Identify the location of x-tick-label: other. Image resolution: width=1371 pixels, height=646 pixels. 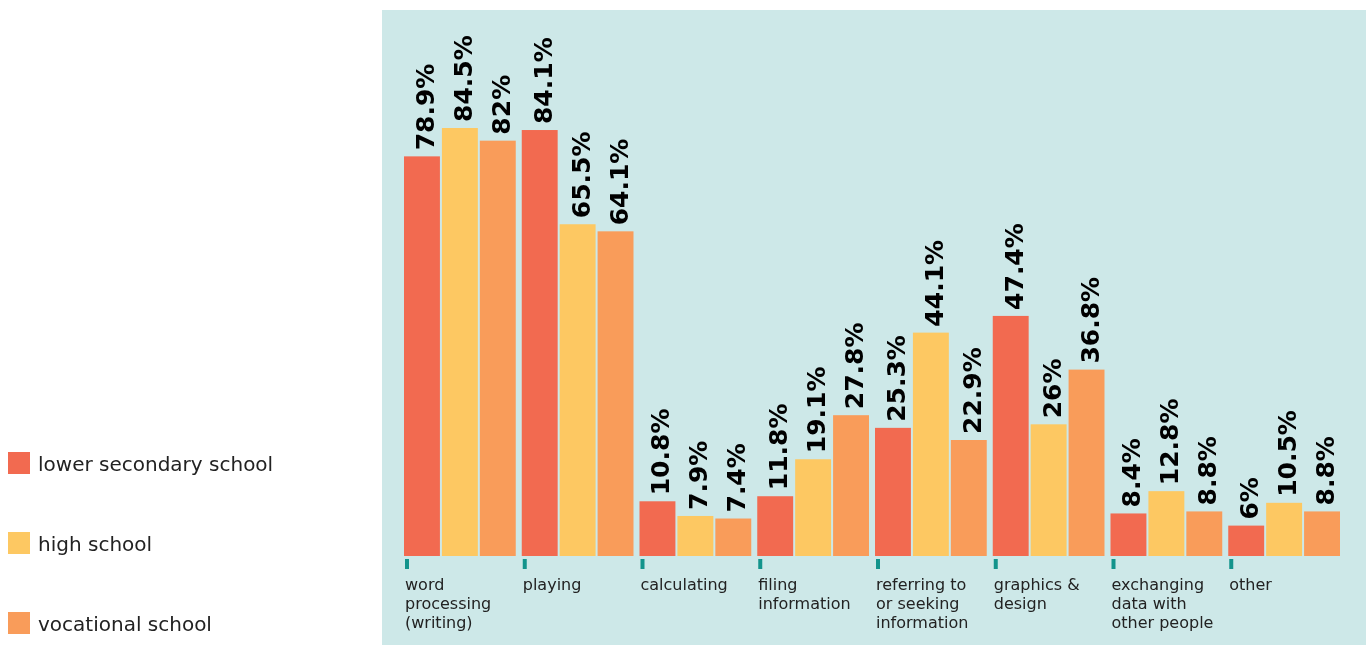
(1251, 584).